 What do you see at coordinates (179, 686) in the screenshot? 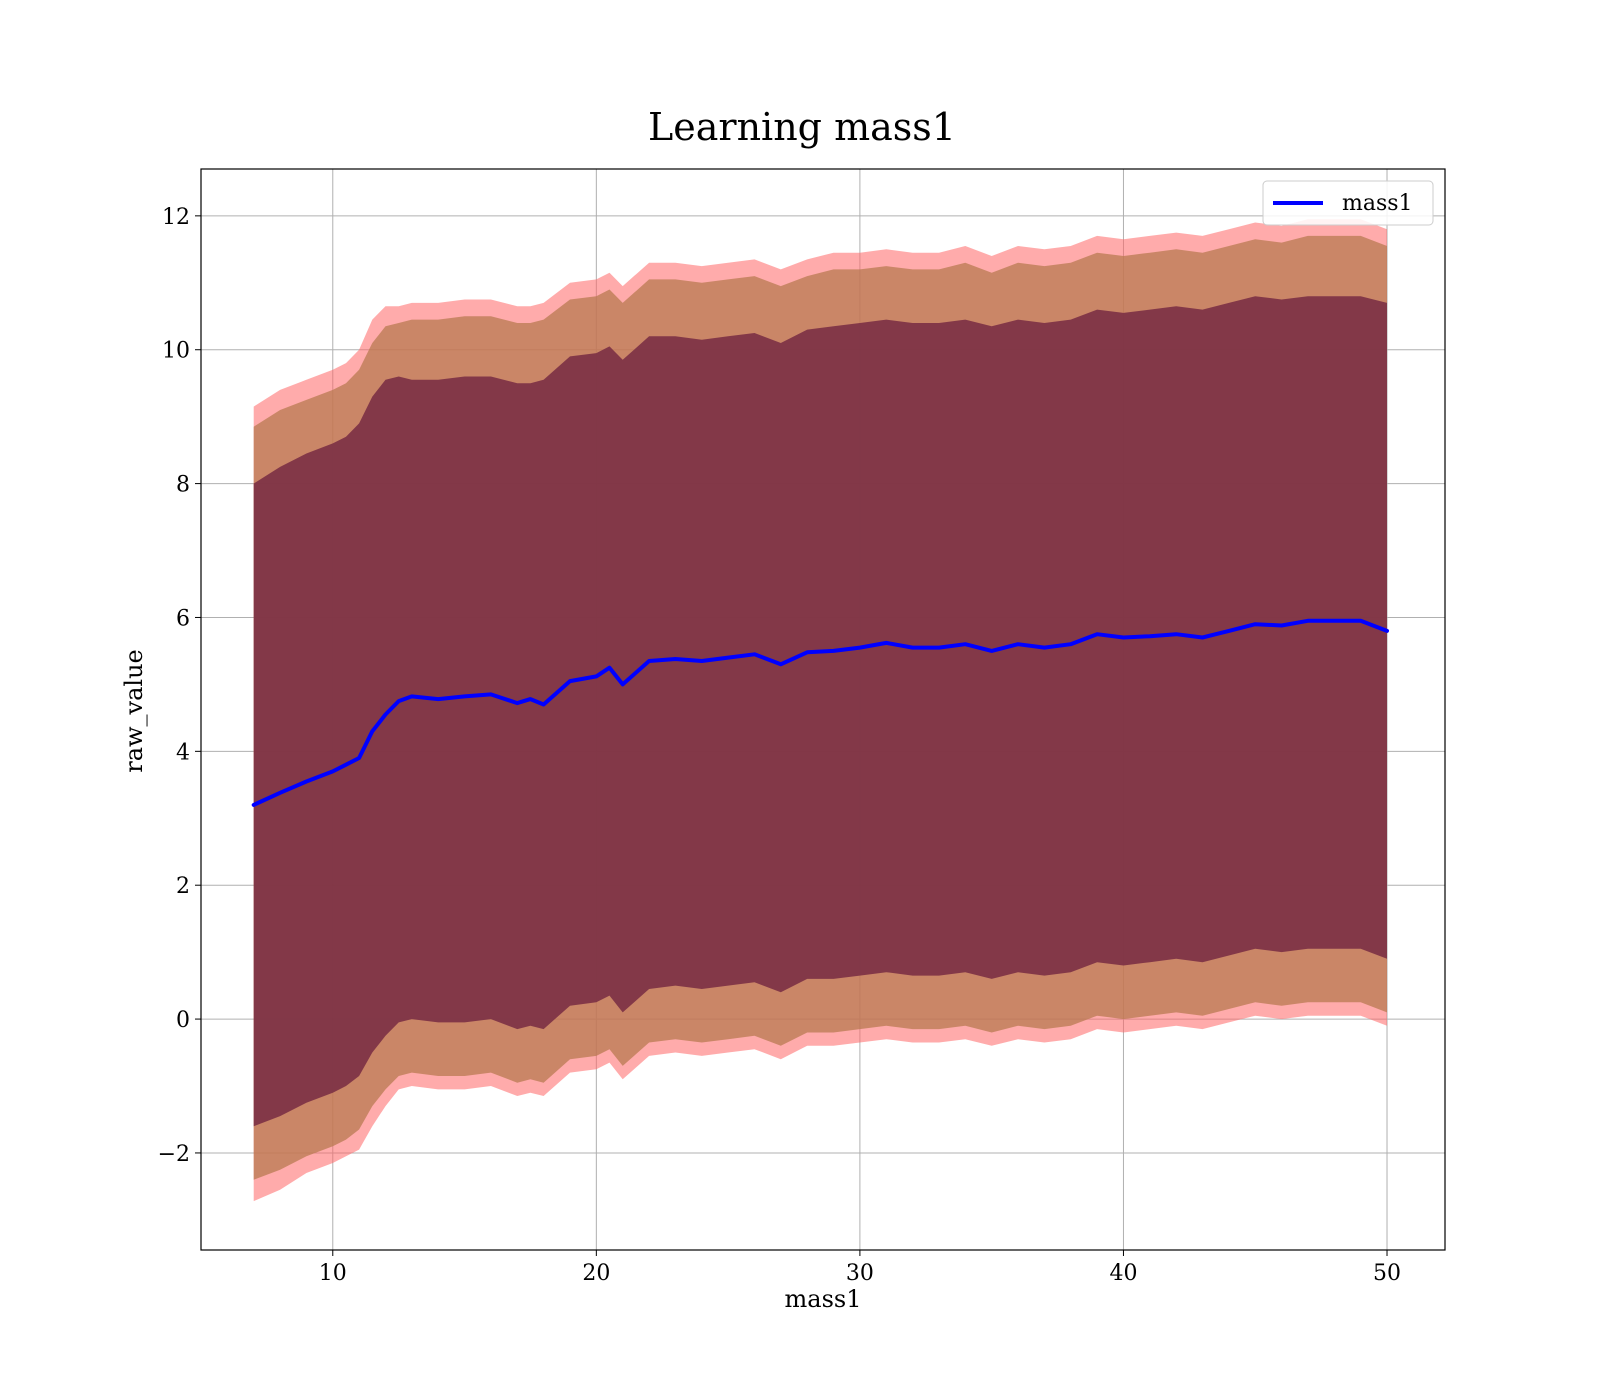
I see `y-axis: −2 0 2 4 6 8 10 12` at bounding box center [179, 686].